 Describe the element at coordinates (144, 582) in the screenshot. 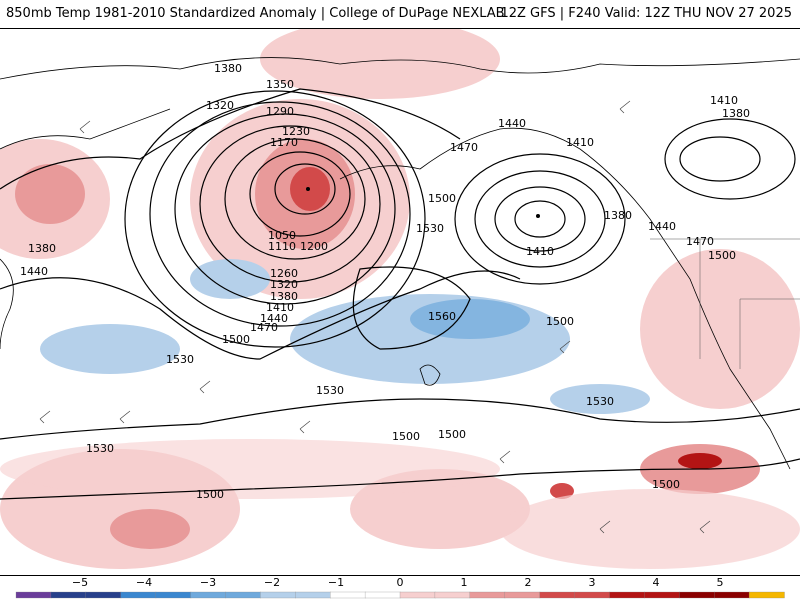

I see `colorbar-tick: −4` at that location.